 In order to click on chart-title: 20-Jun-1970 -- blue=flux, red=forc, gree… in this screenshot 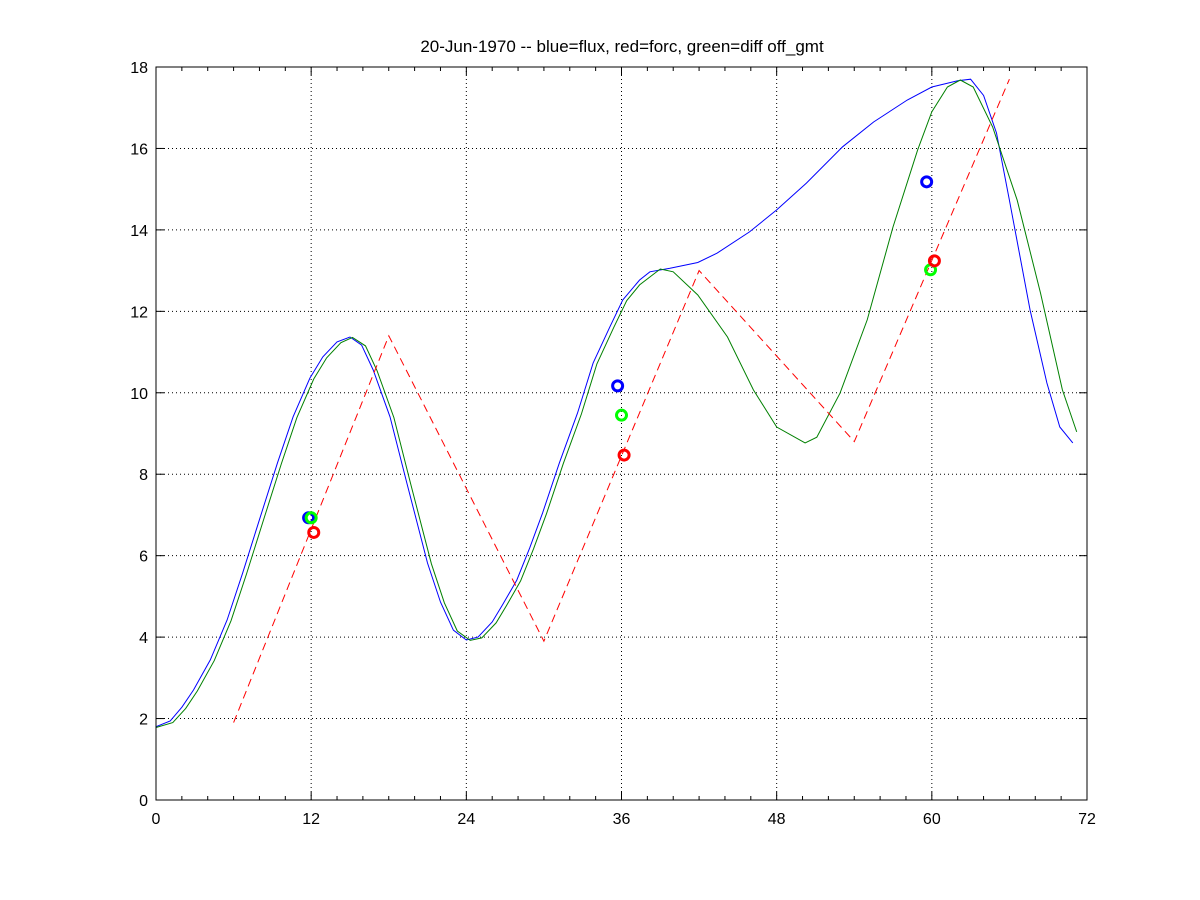, I will do `click(622, 46)`.